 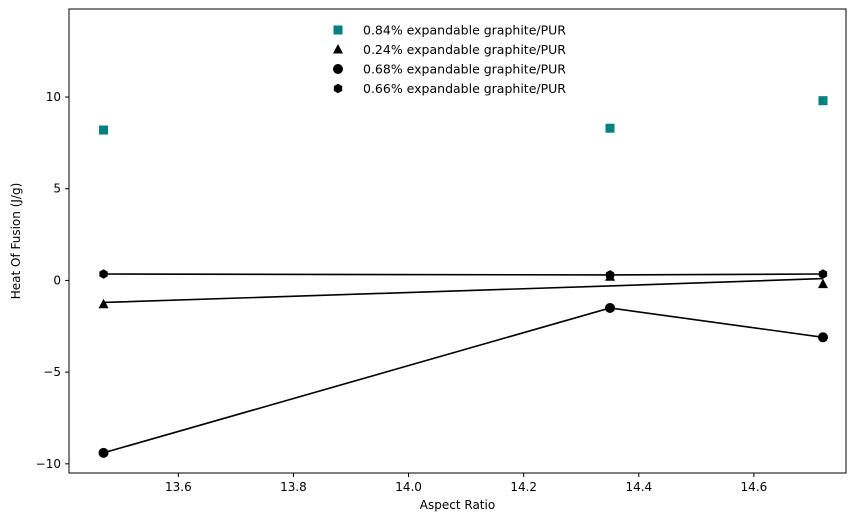 What do you see at coordinates (464, 30) in the screenshot?
I see `legend-entry-label: 0.84% expandable graphite/PUR` at bounding box center [464, 30].